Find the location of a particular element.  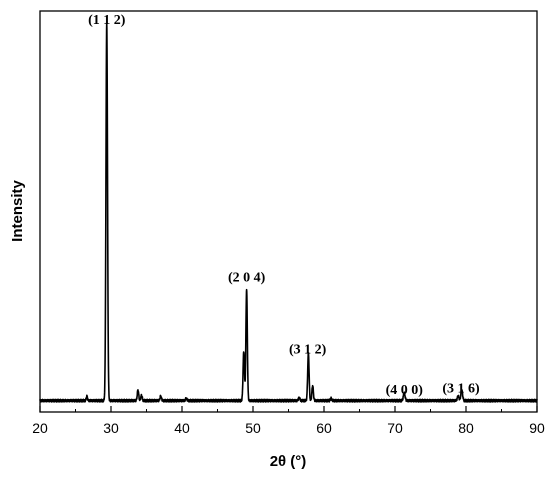

x-tick-label: 20 is located at coordinates (40, 428).